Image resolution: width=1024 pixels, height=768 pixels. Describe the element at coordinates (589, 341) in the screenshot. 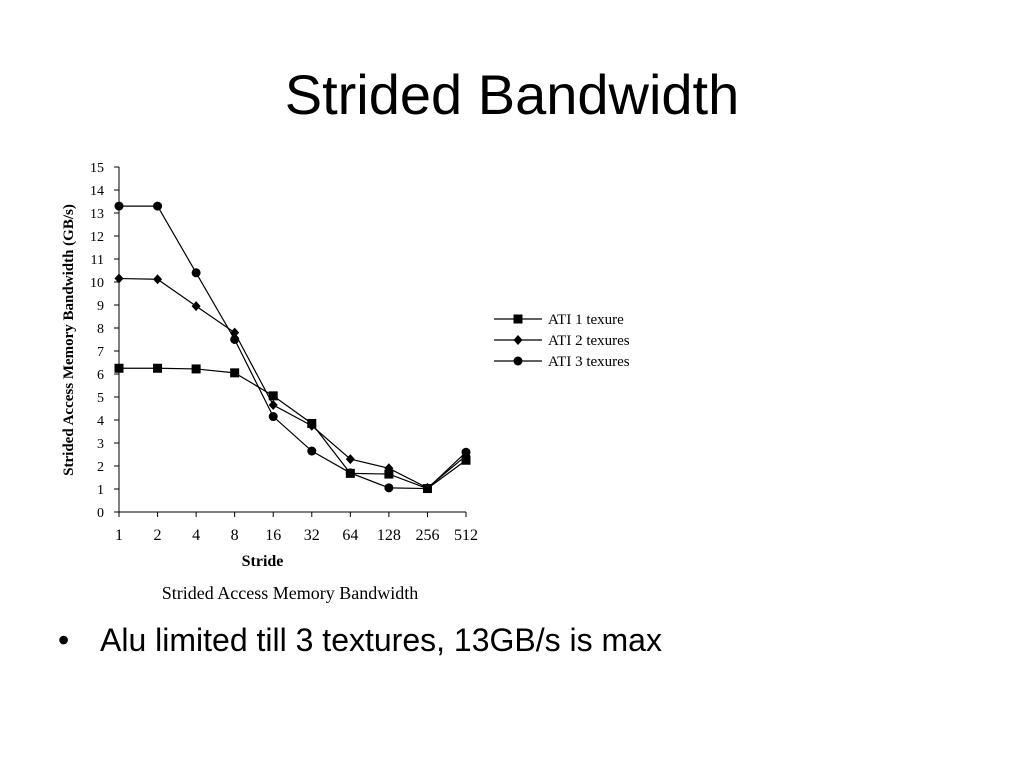

I see `legend-label: ATI 2 texures` at that location.